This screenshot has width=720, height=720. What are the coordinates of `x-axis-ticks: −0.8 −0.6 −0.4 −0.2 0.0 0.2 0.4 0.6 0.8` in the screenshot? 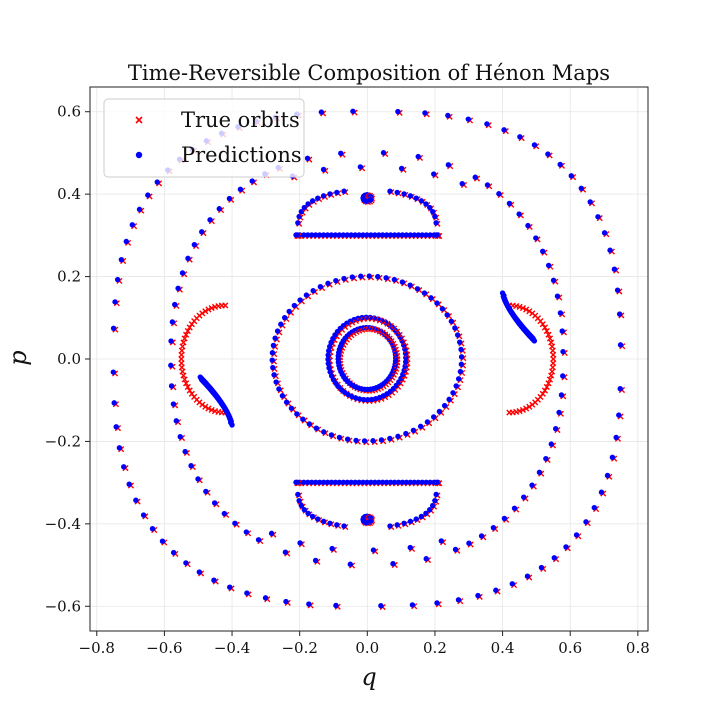 It's located at (364, 644).